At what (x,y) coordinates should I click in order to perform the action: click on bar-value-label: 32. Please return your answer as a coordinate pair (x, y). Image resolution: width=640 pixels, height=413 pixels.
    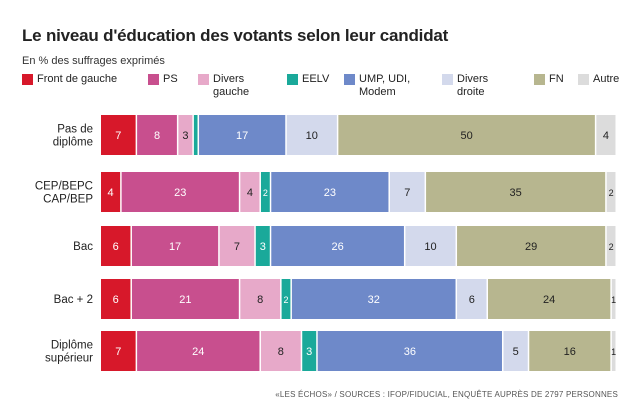
    Looking at the image, I should click on (374, 300).